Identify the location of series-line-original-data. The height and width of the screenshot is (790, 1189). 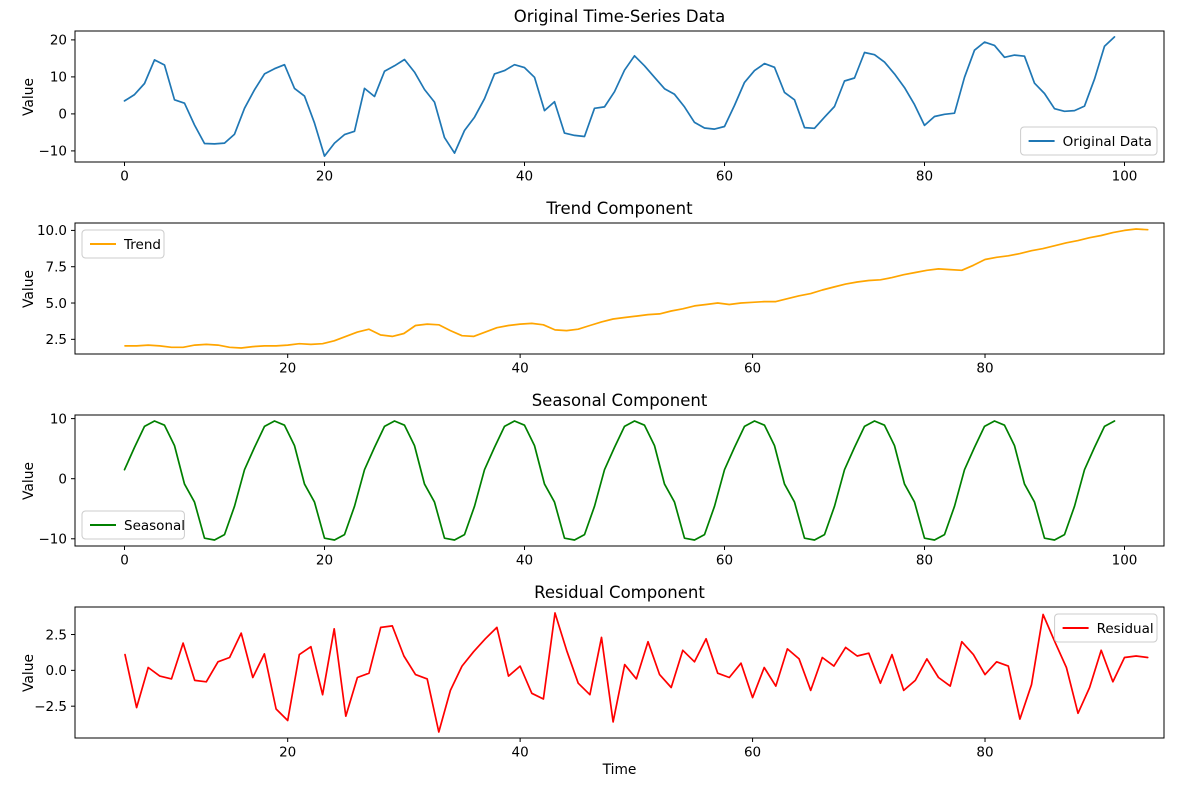
(619, 96).